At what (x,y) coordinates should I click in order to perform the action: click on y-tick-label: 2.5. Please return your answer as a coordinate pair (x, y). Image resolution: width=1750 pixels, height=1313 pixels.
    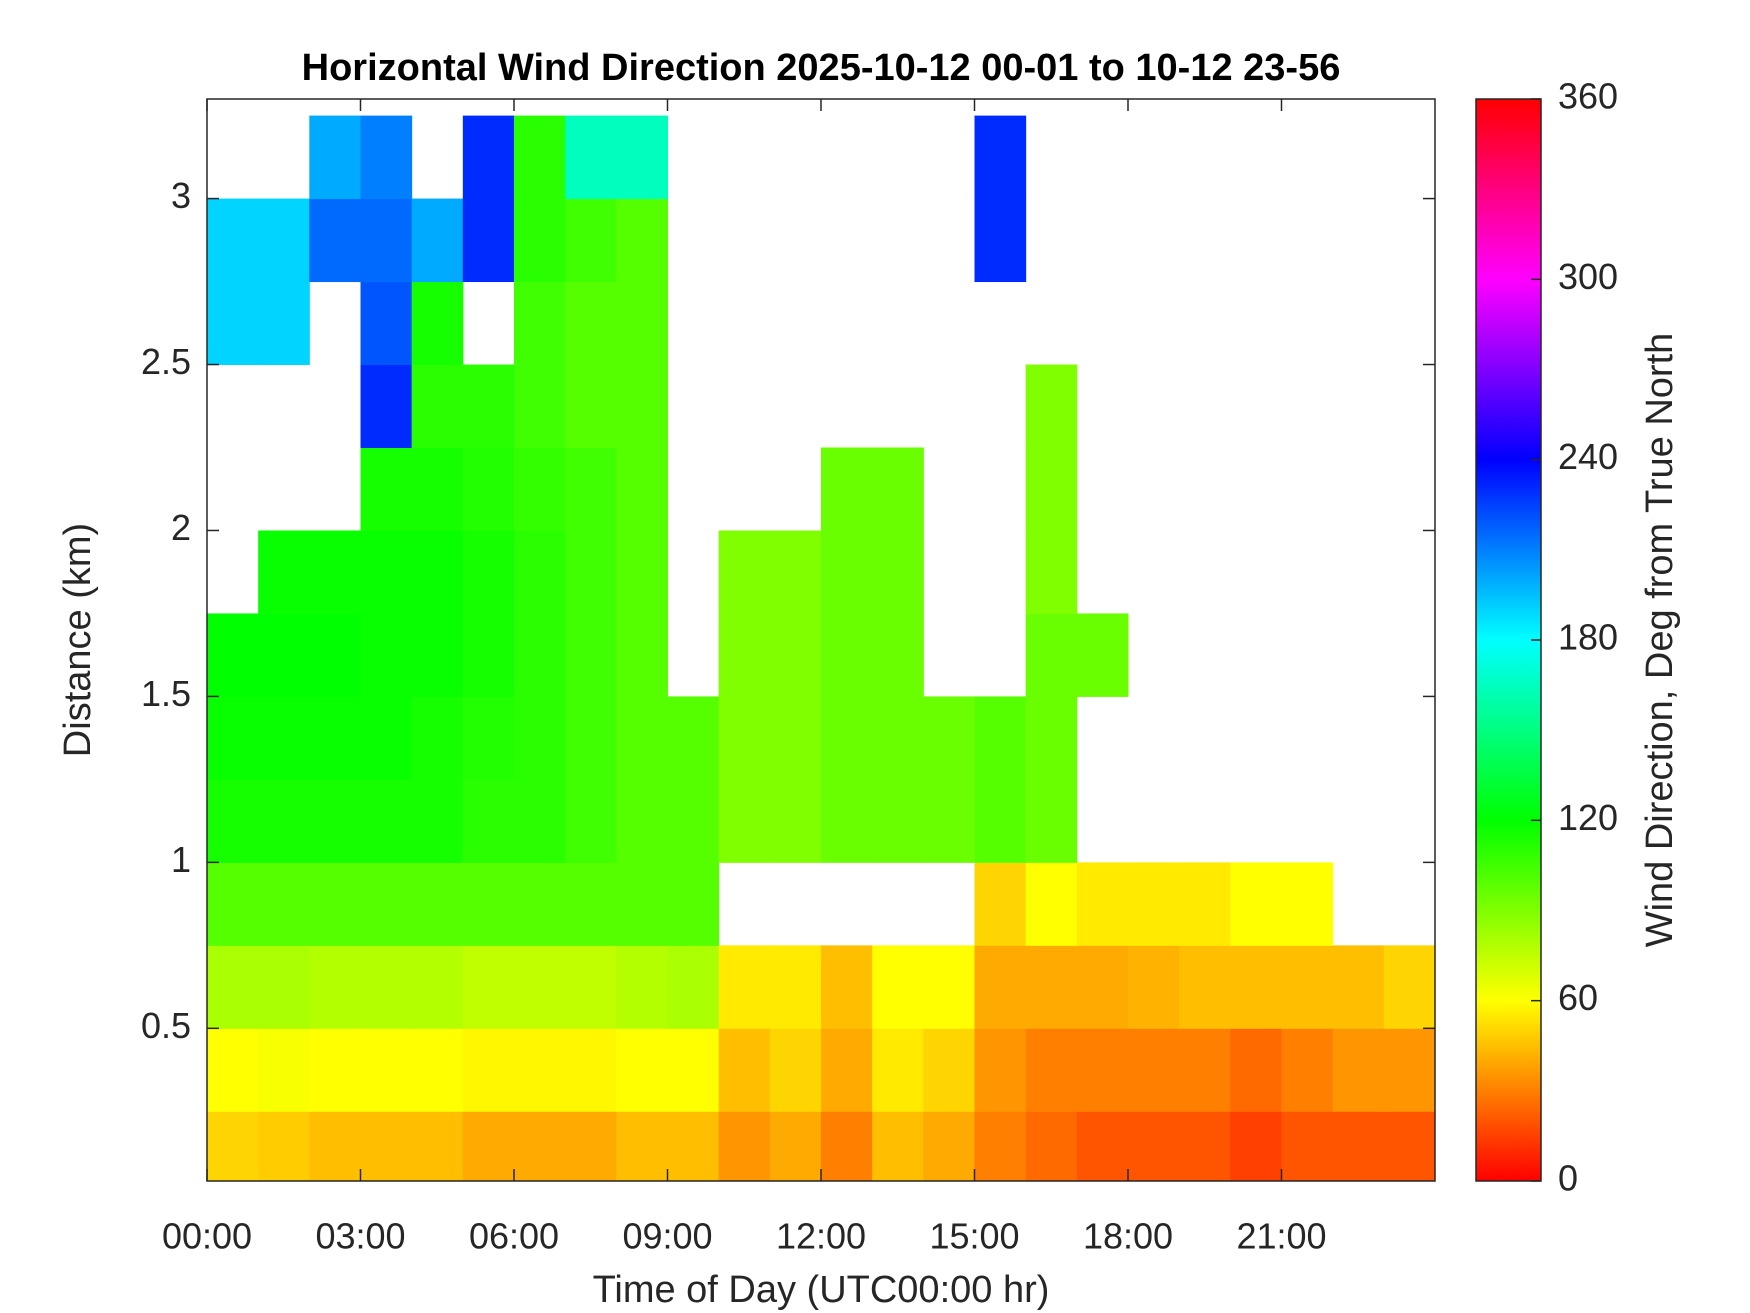
    Looking at the image, I should click on (166, 361).